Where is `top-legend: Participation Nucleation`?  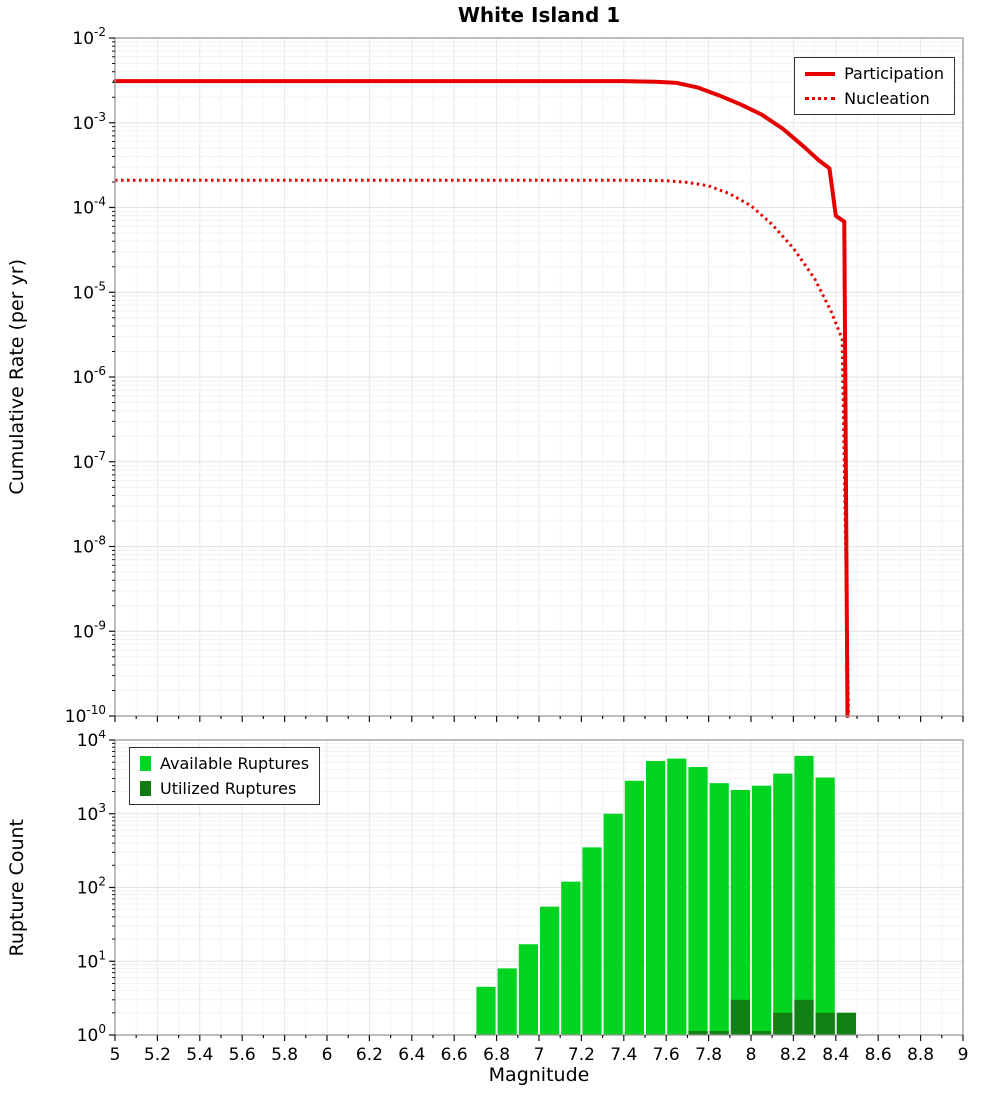 top-legend: Participation Nucleation is located at coordinates (874, 86).